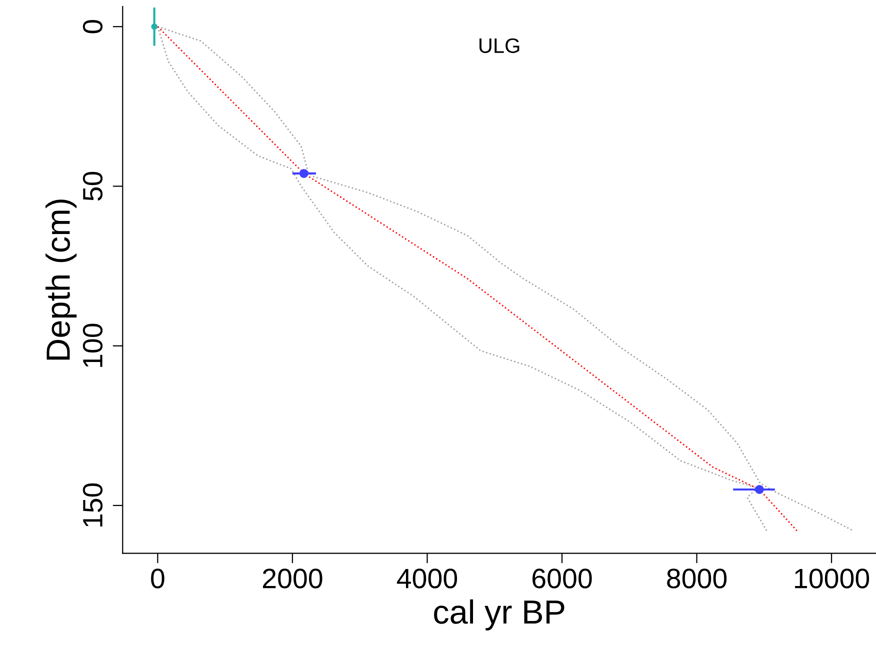 This screenshot has height=651, width=876. Describe the element at coordinates (427, 578) in the screenshot. I see `x-tick-label: 4000` at that location.